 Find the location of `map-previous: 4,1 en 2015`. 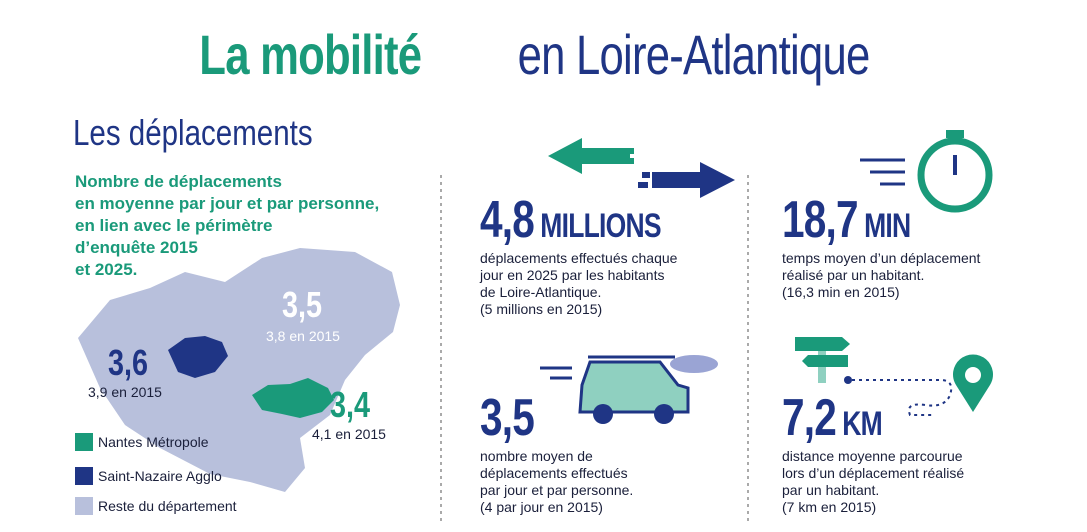

map-previous: 4,1 en 2015 is located at coordinates (349, 434).